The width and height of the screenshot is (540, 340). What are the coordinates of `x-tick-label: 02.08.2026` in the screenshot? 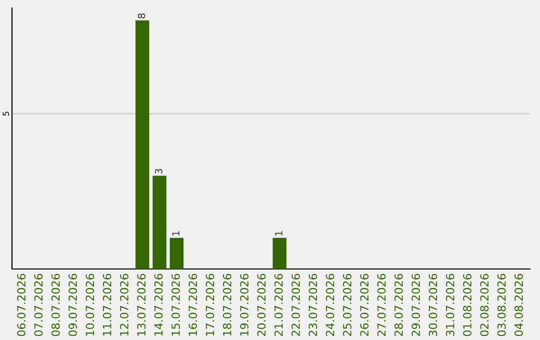 It's located at (484, 305).